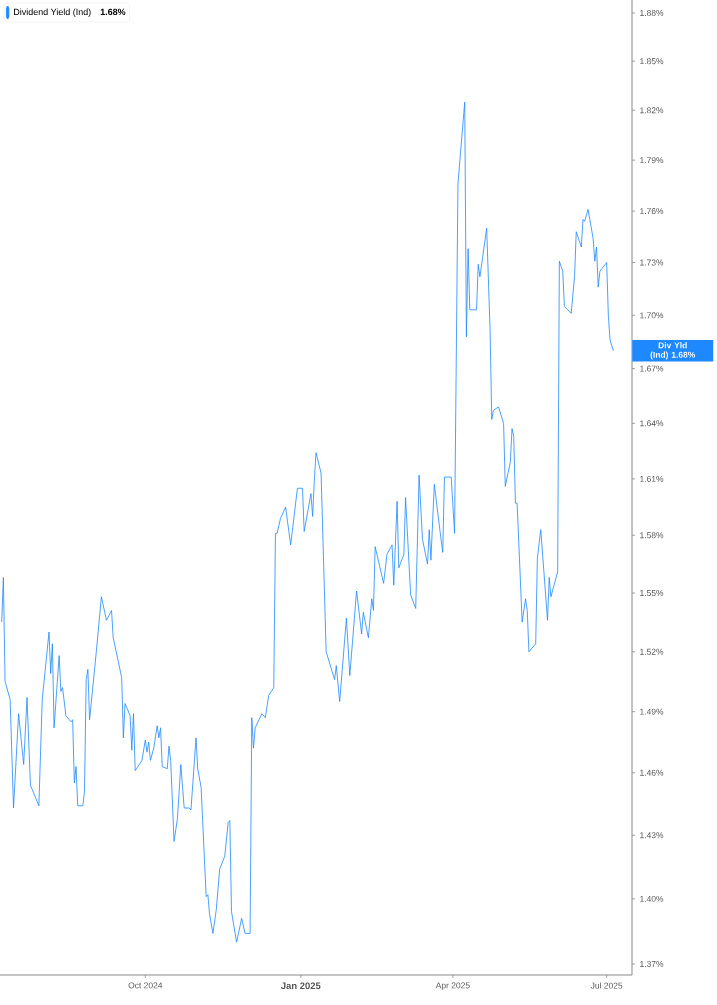 This screenshot has width=717, height=1005. What do you see at coordinates (652, 963) in the screenshot?
I see `y-tick-label: 1.37%` at bounding box center [652, 963].